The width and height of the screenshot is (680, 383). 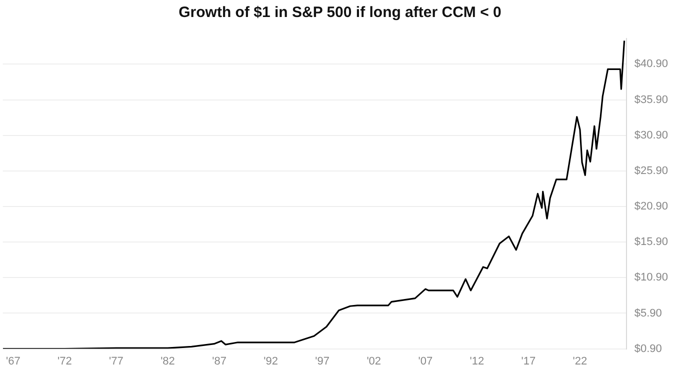 What do you see at coordinates (271, 361) in the screenshot?
I see `x-tick-label: '92` at bounding box center [271, 361].